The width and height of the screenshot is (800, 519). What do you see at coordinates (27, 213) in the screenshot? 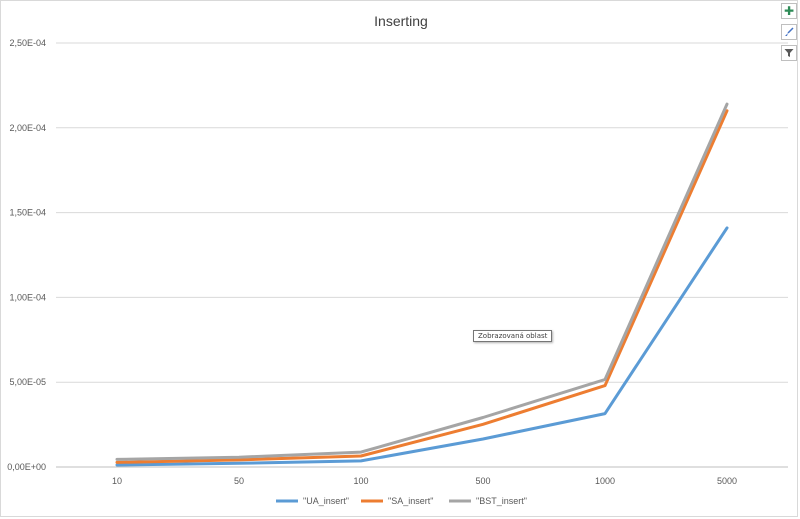
I see `y-tick-label: 1,50E-04` at bounding box center [27, 213].